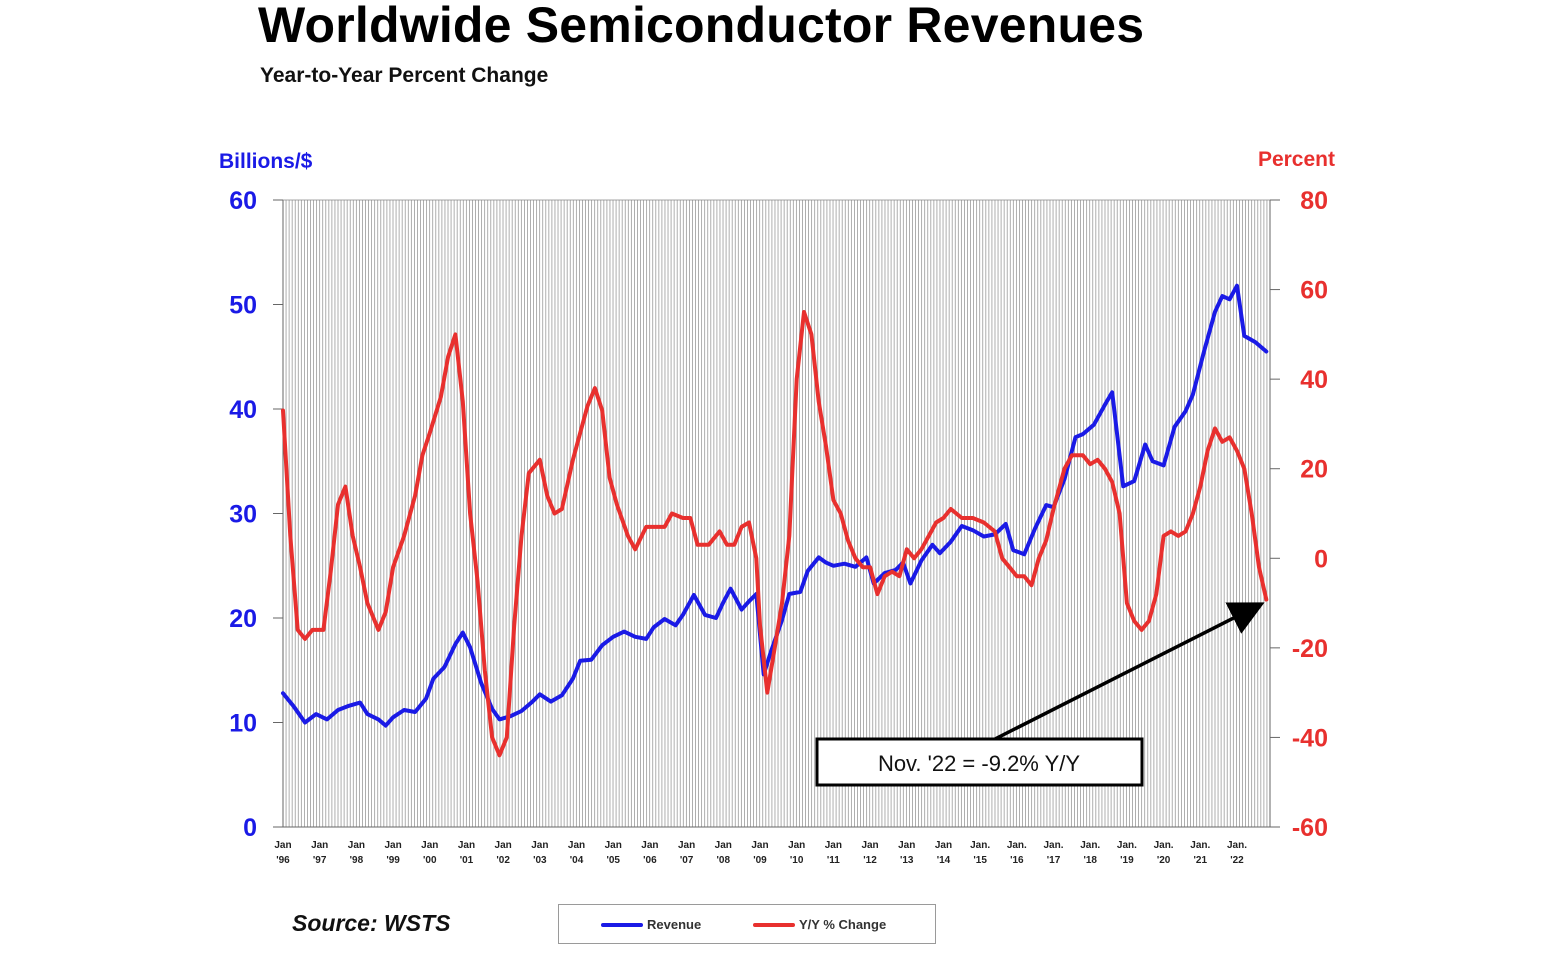 The height and width of the screenshot is (954, 1550). Describe the element at coordinates (760, 860) in the screenshot. I see `x-tick-label-year: '09` at that location.